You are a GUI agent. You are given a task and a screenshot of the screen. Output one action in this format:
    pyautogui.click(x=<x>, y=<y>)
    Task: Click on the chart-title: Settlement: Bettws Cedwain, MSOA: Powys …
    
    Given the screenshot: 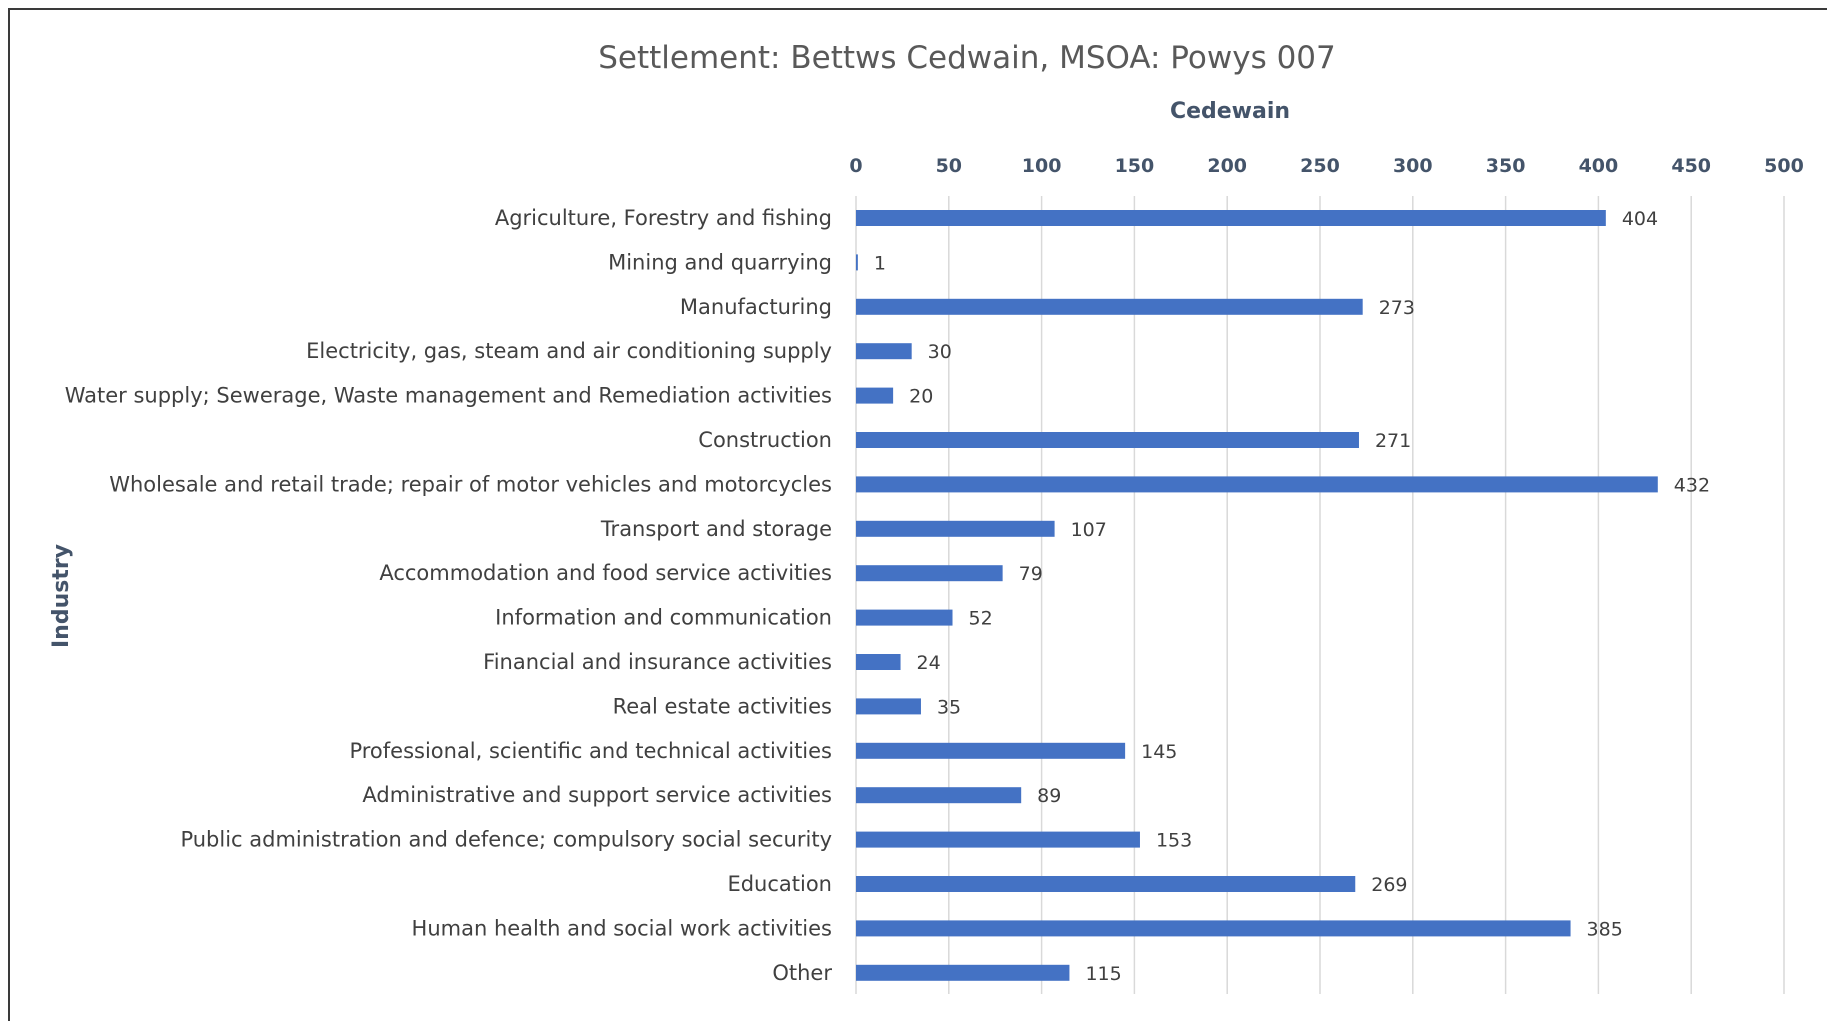 What is the action you would take?
    pyautogui.click(x=967, y=58)
    